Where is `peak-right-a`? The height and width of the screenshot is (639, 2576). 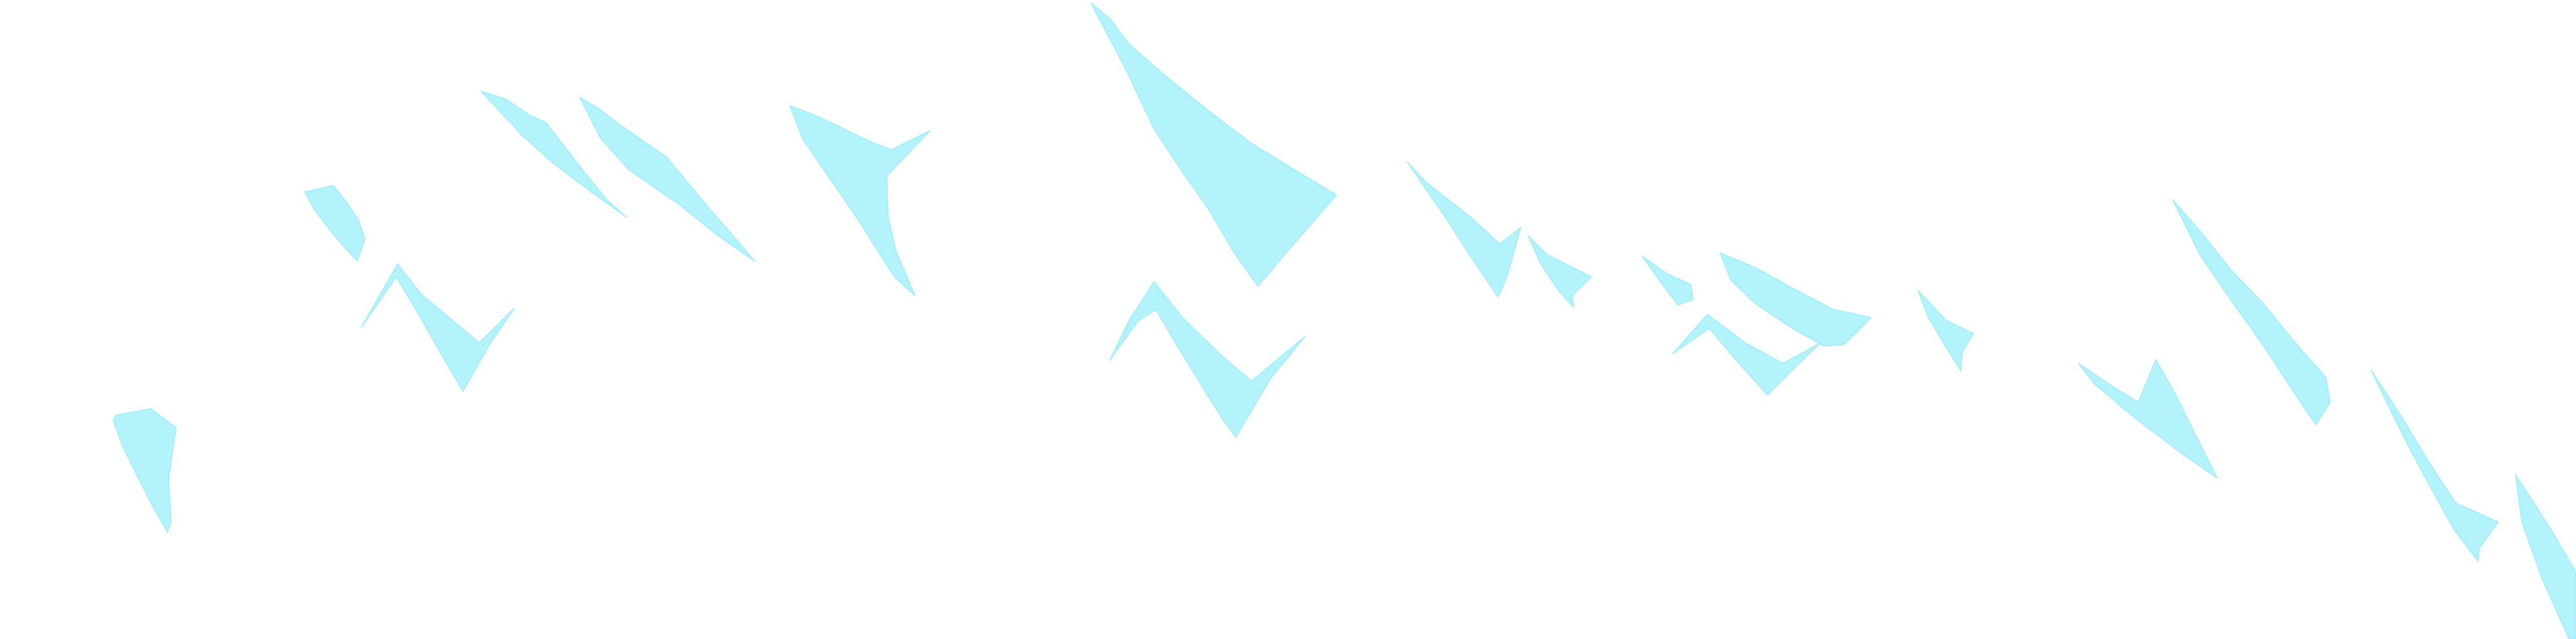
peak-right-a is located at coordinates (1946, 331).